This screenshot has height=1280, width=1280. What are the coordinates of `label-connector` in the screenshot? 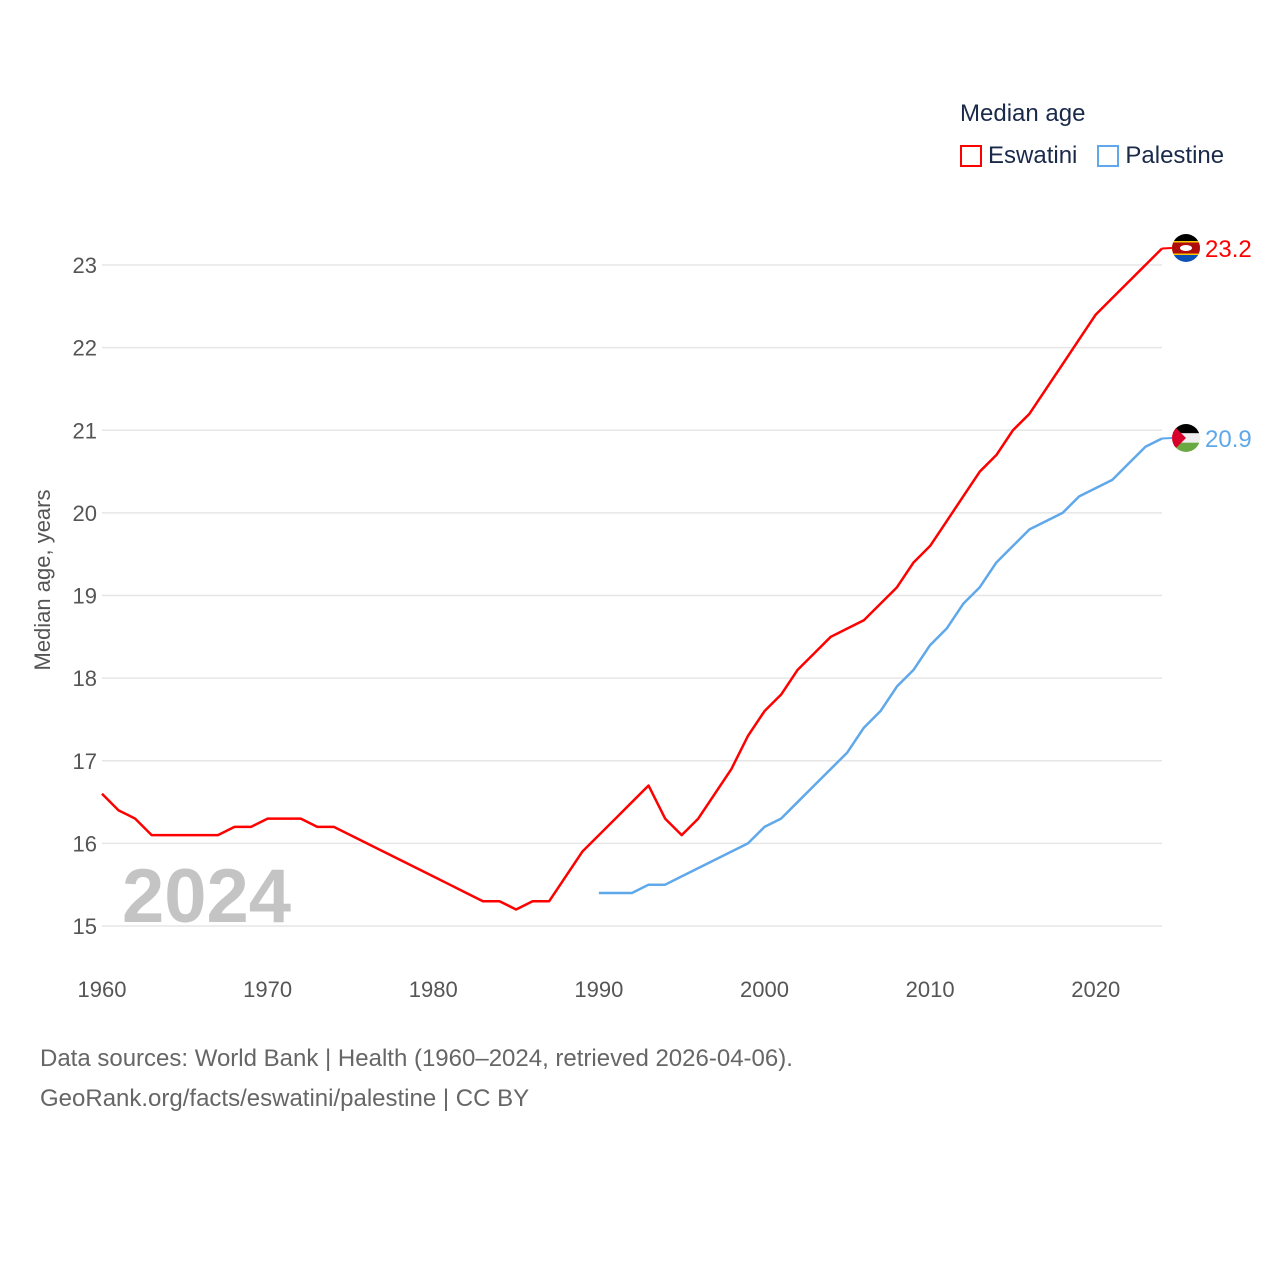 It's located at (1167, 438).